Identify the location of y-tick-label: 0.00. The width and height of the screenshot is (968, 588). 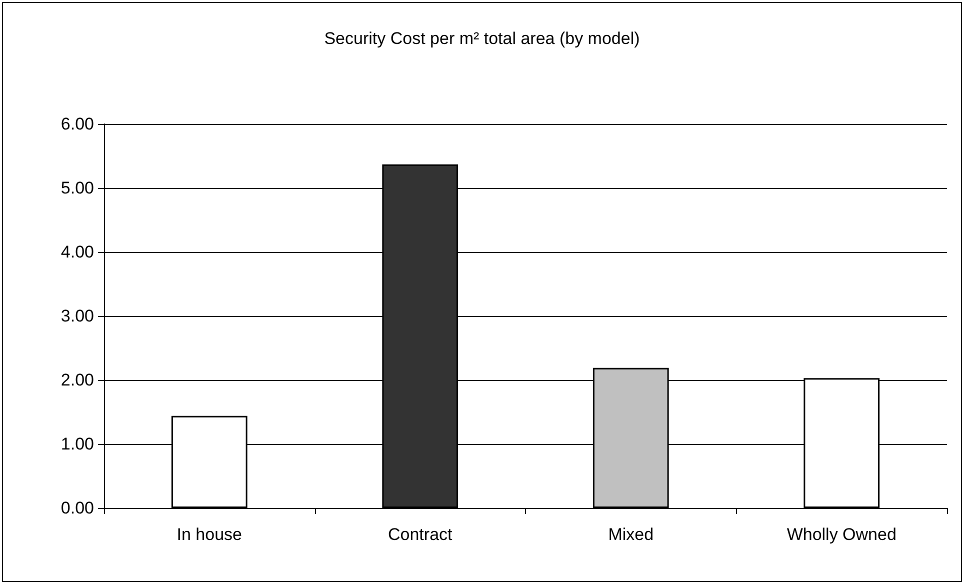
(77, 508).